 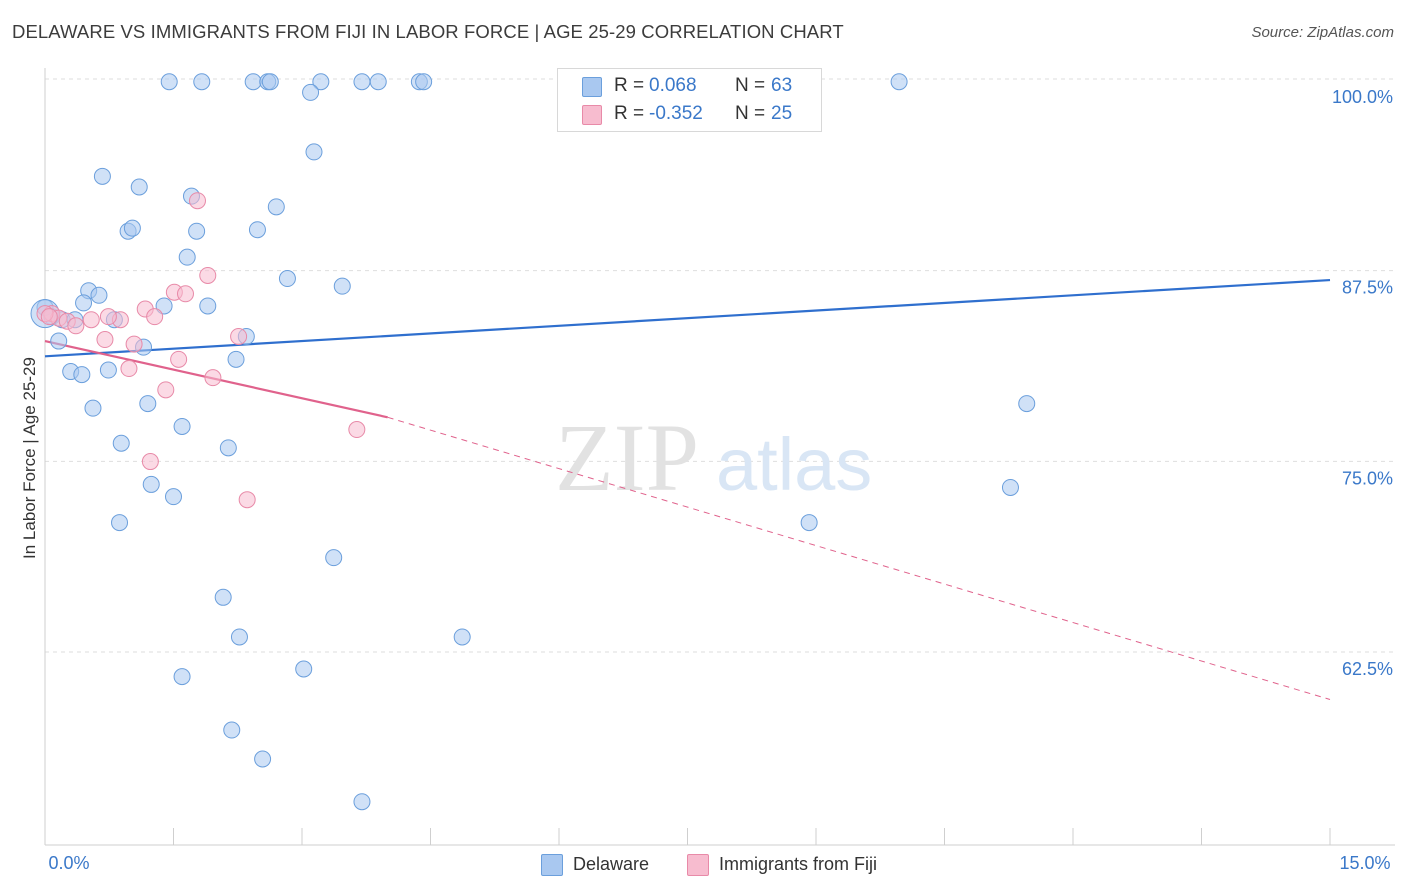 What do you see at coordinates (713, 457) in the screenshot?
I see `watermark: ZIP atlas` at bounding box center [713, 457].